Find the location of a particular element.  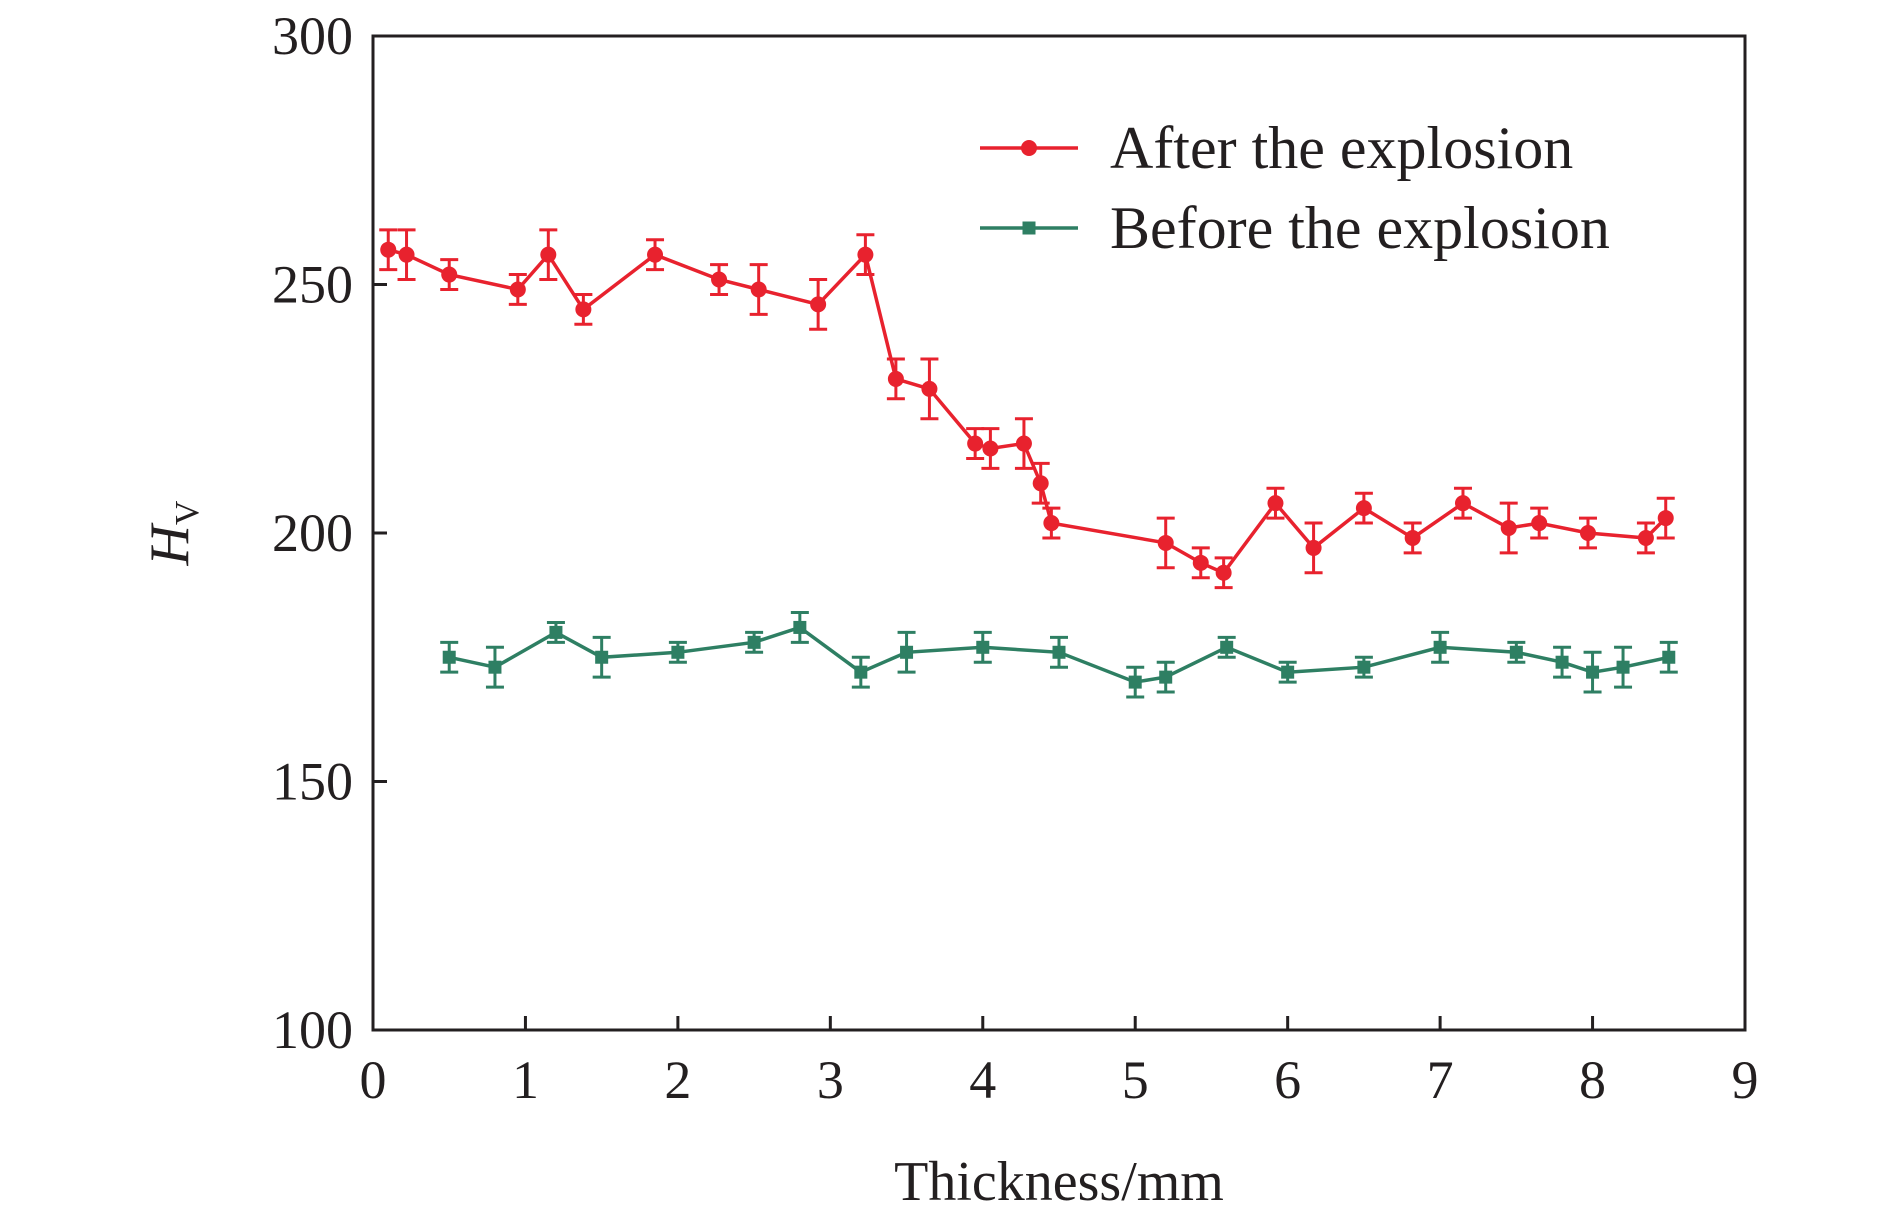

y-axis-label-main: H is located at coordinates (170, 545).